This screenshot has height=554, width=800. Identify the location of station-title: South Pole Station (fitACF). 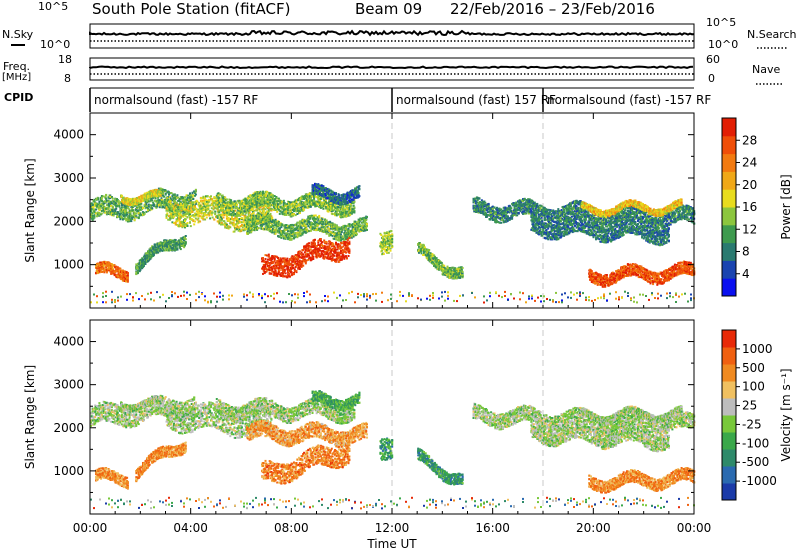
(191, 9).